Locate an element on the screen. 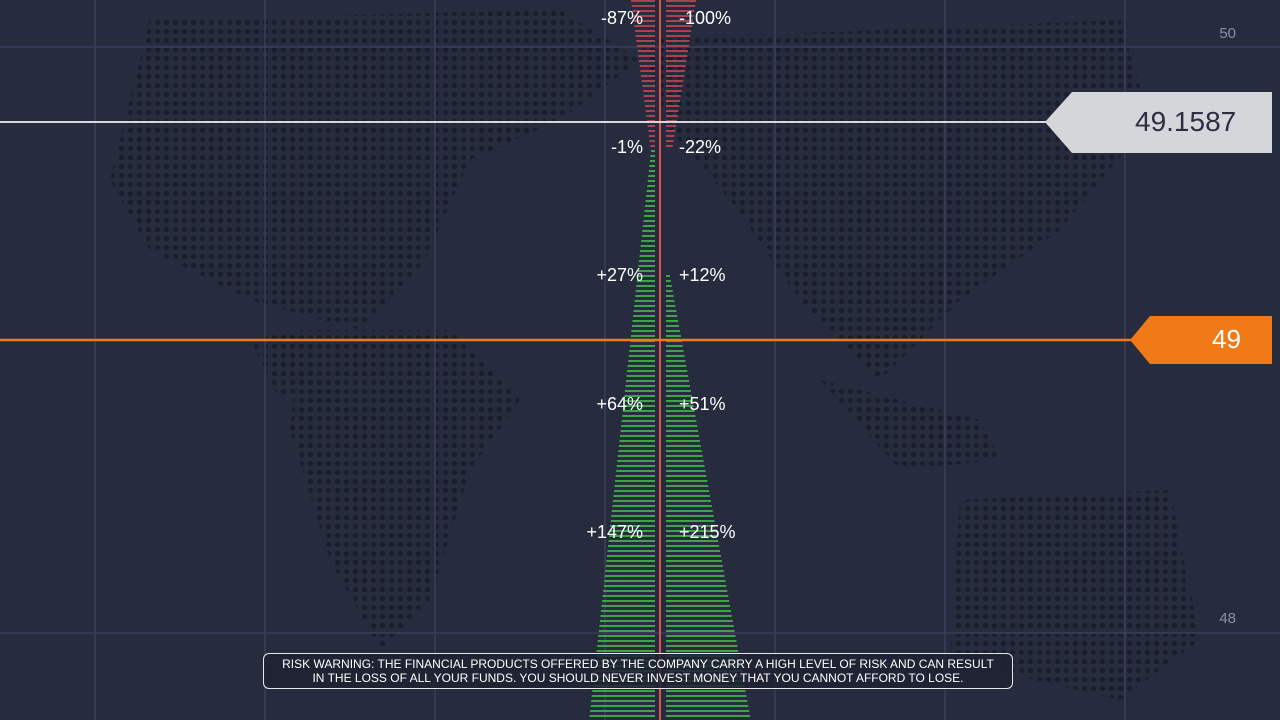  strike-price: 49 is located at coordinates (1226, 339).